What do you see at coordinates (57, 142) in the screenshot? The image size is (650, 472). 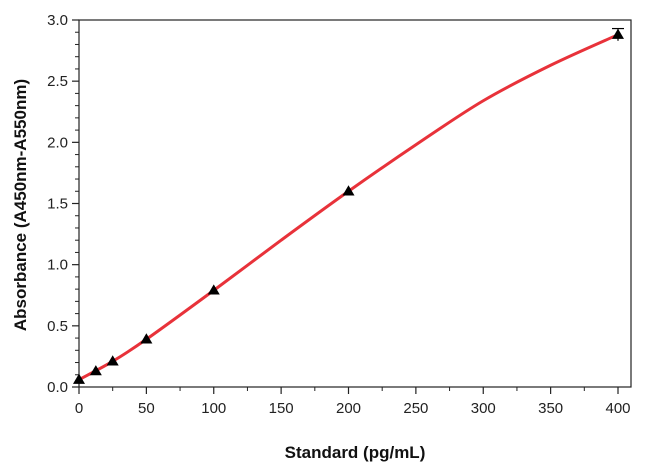 I see `y-tick-label: 2.0` at bounding box center [57, 142].